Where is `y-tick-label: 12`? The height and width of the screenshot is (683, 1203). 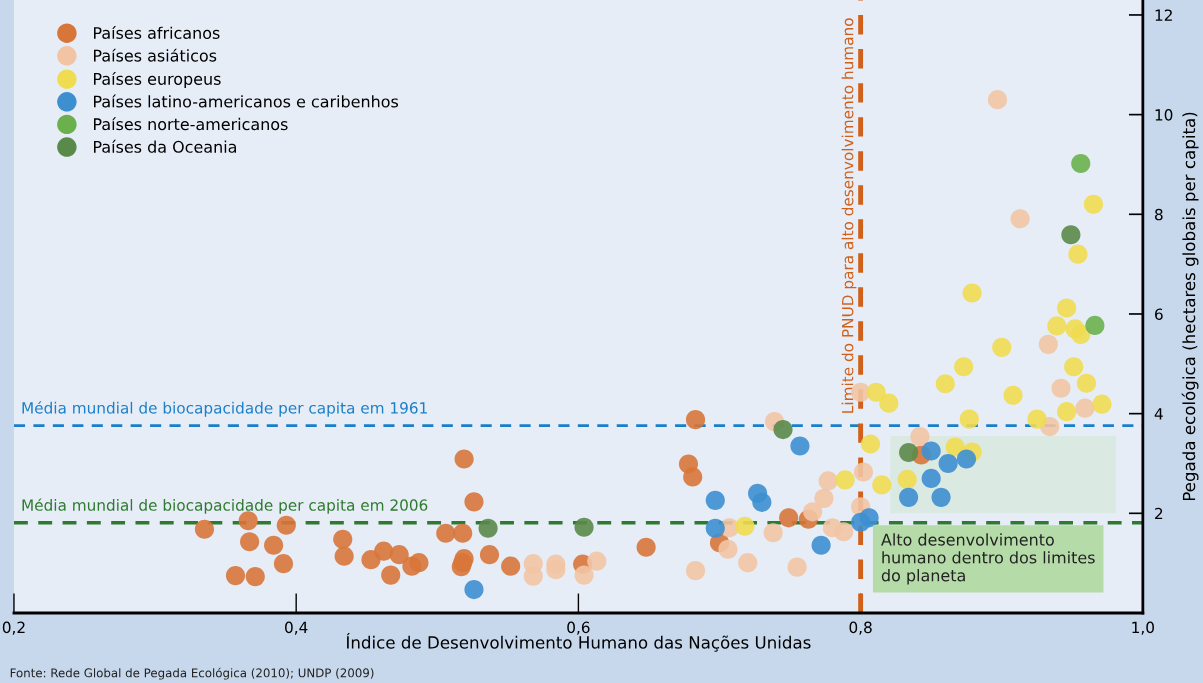
y-tick-label: 12 is located at coordinates (1163, 15).